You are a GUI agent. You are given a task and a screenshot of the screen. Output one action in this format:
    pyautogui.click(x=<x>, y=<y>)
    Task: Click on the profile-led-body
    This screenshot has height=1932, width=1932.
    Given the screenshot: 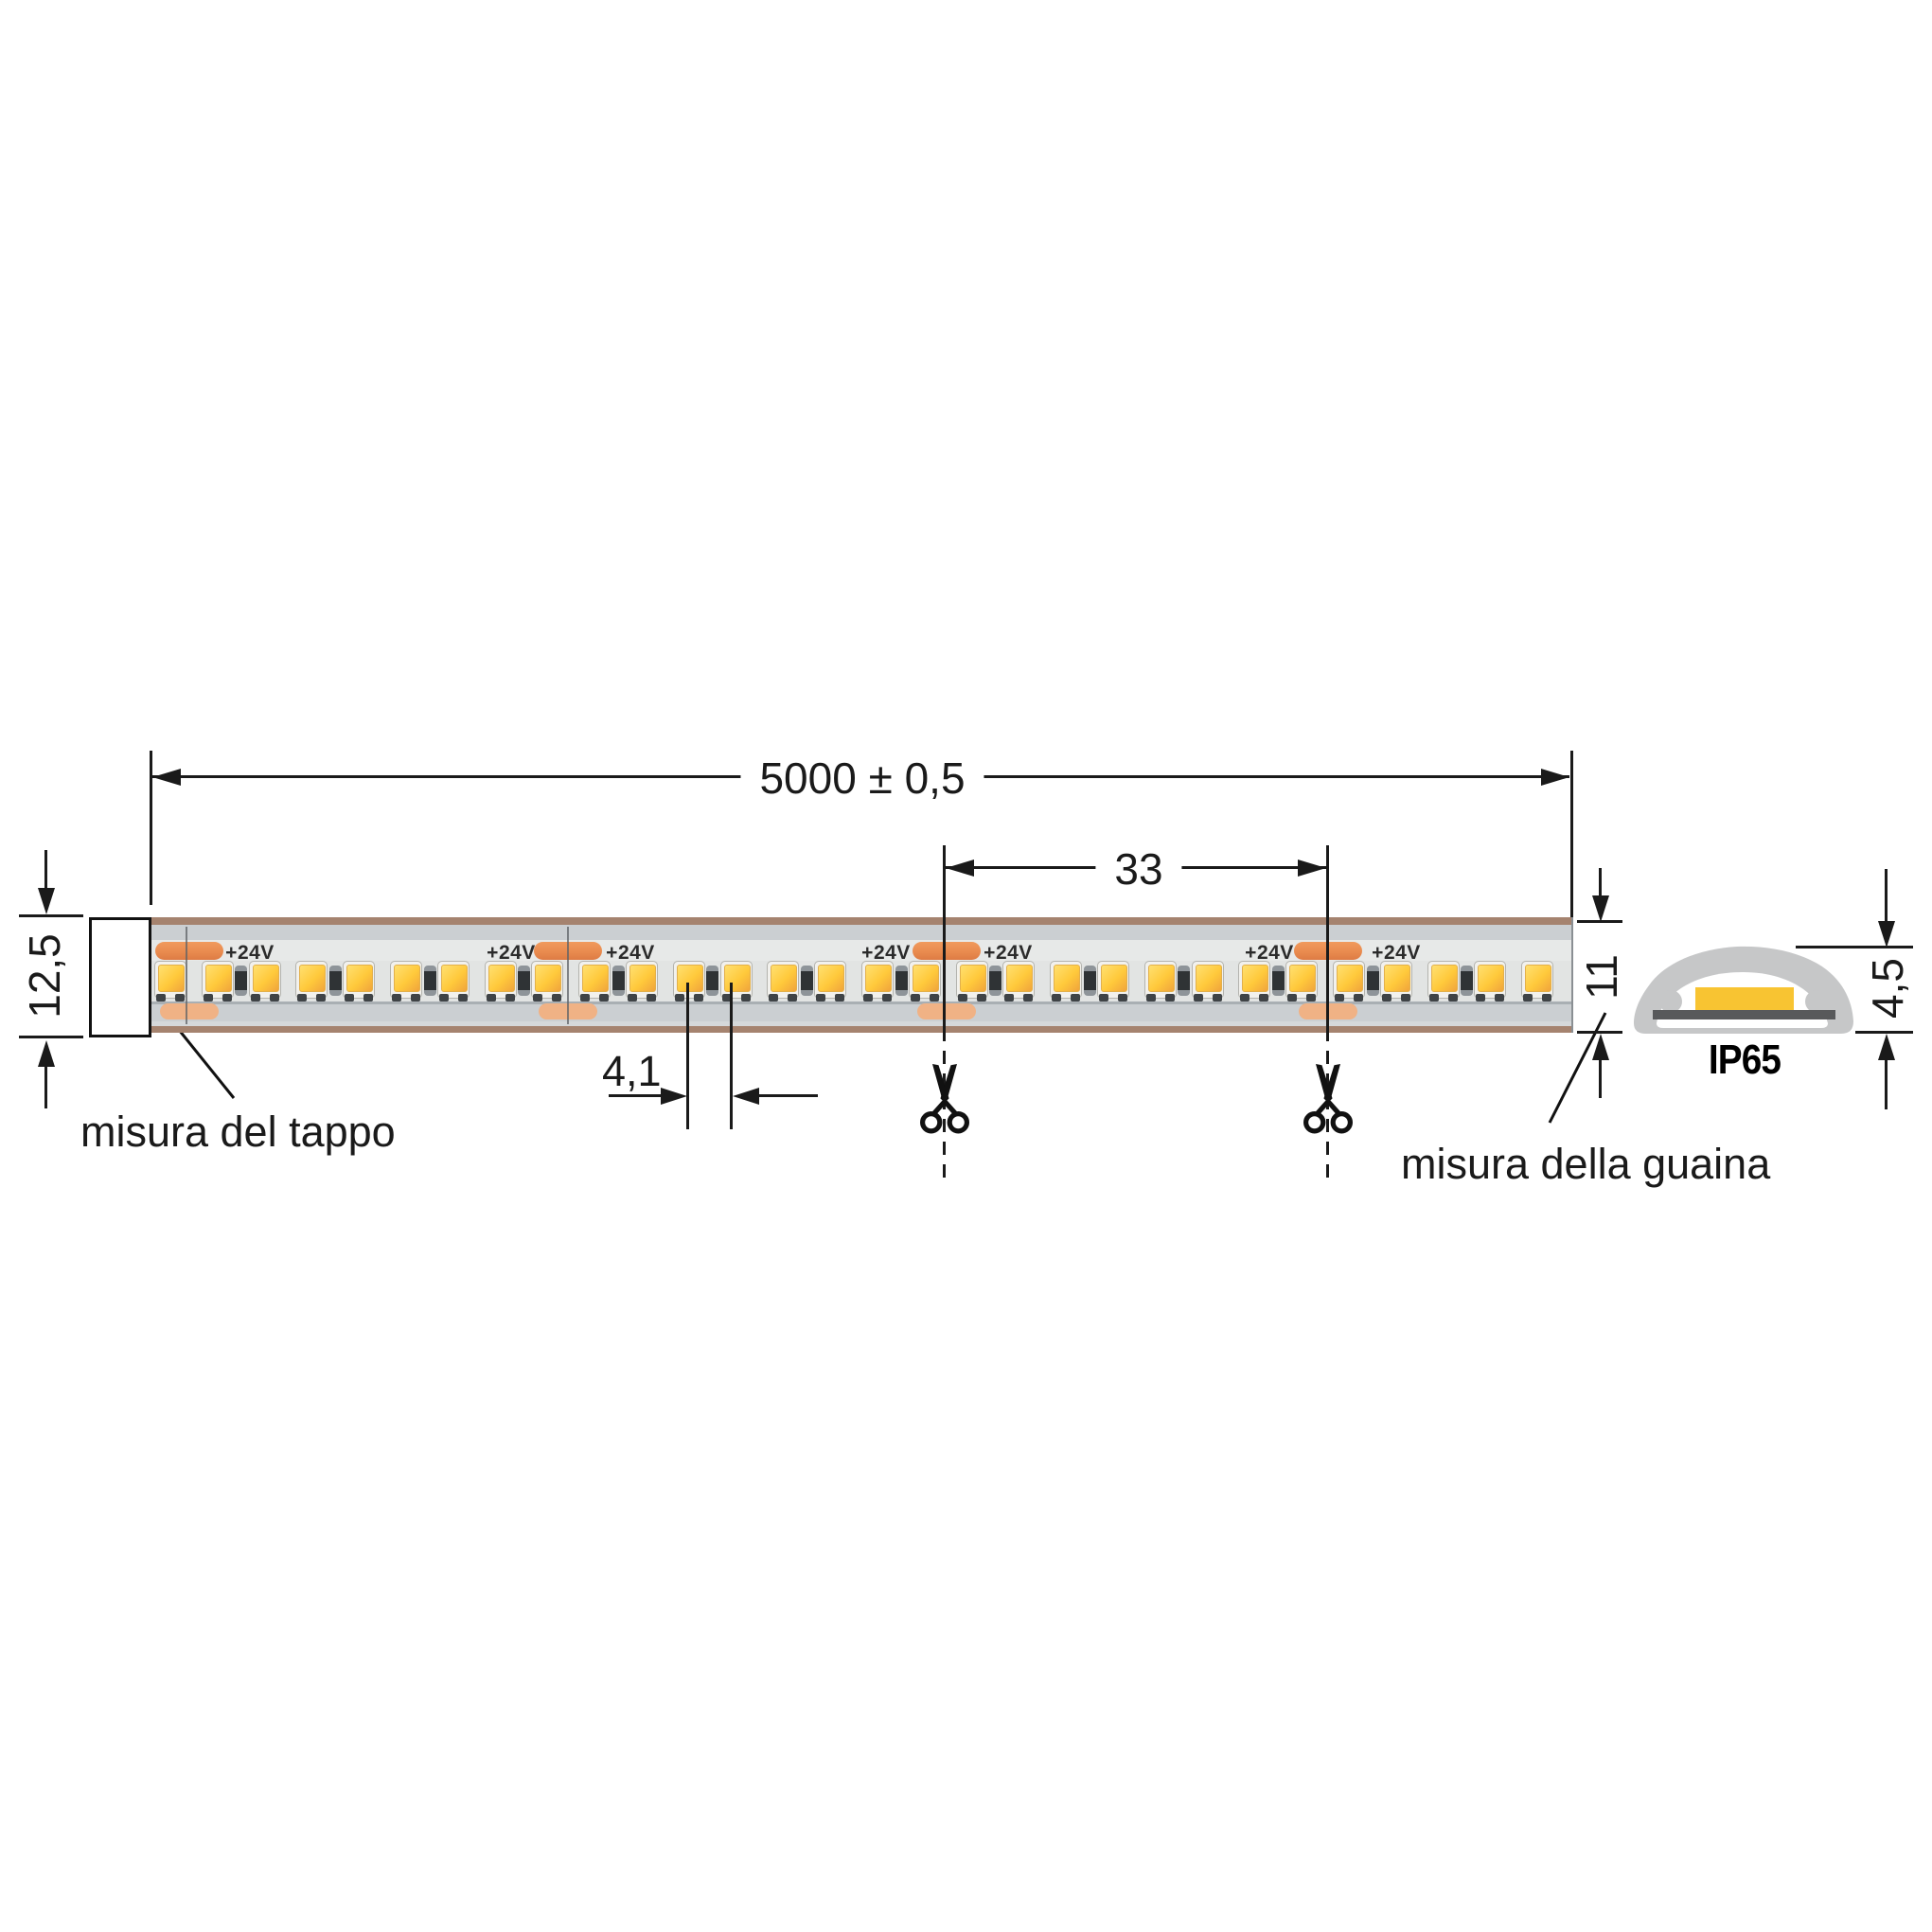 What is the action you would take?
    pyautogui.click(x=1744, y=998)
    